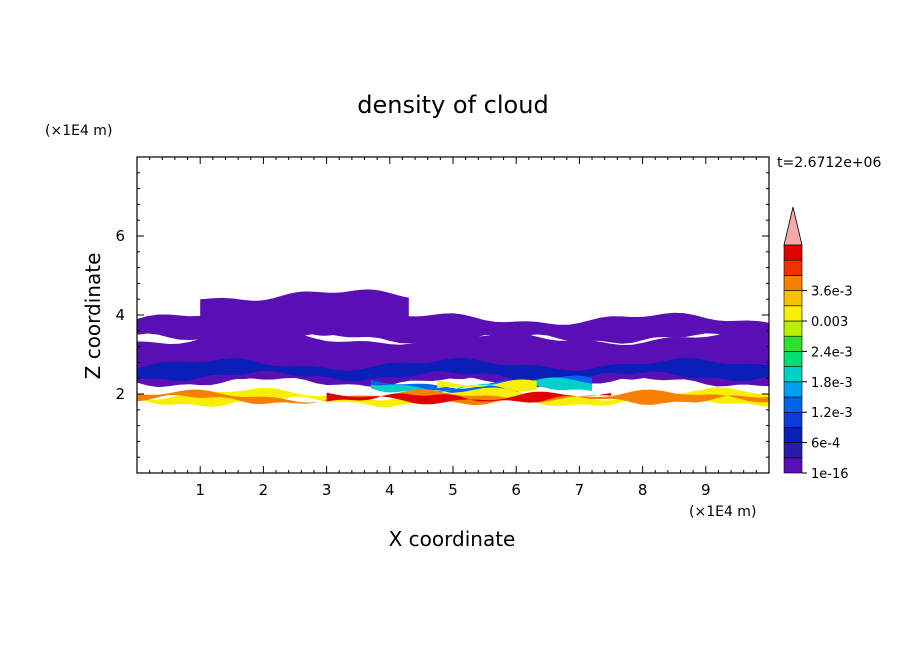 The image size is (904, 658). Describe the element at coordinates (453, 348) in the screenshot. I see `cloud-density-field` at that location.